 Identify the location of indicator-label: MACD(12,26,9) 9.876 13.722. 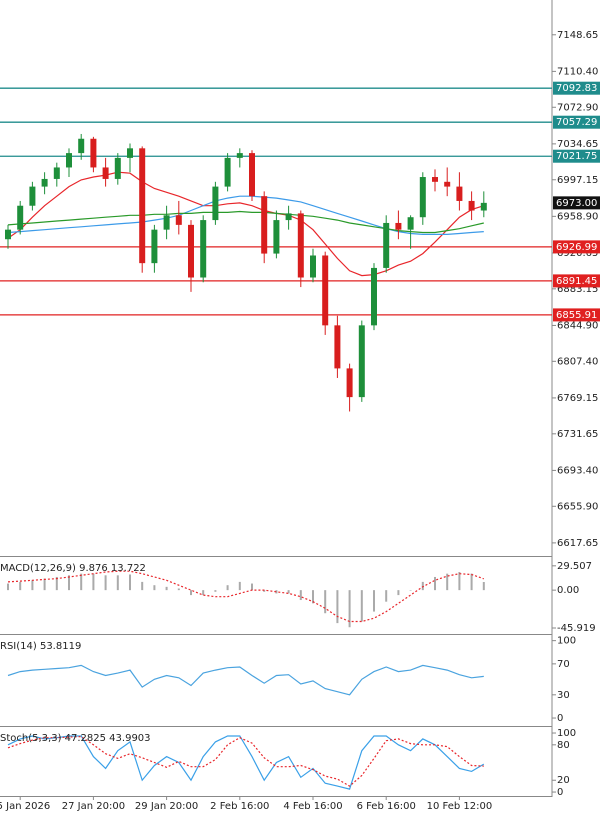
(73, 568).